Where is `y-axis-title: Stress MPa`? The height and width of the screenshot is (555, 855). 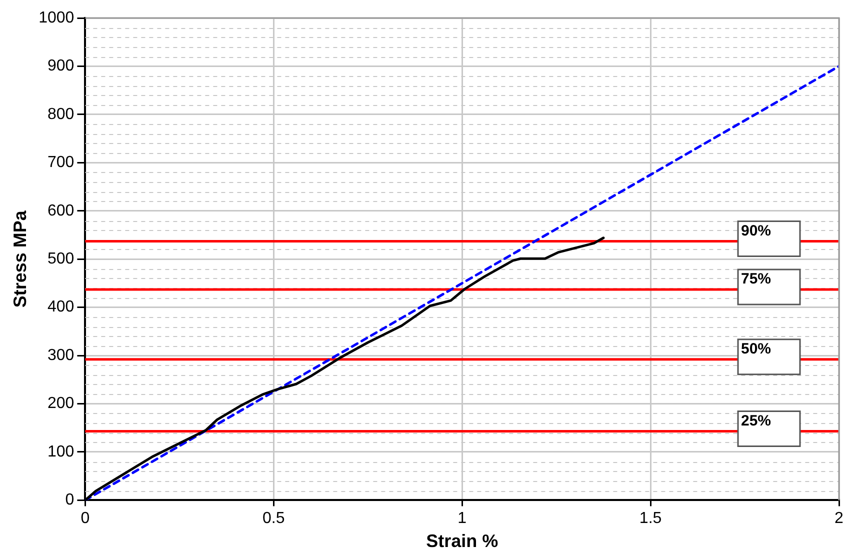 y-axis-title: Stress MPa is located at coordinates (20, 259).